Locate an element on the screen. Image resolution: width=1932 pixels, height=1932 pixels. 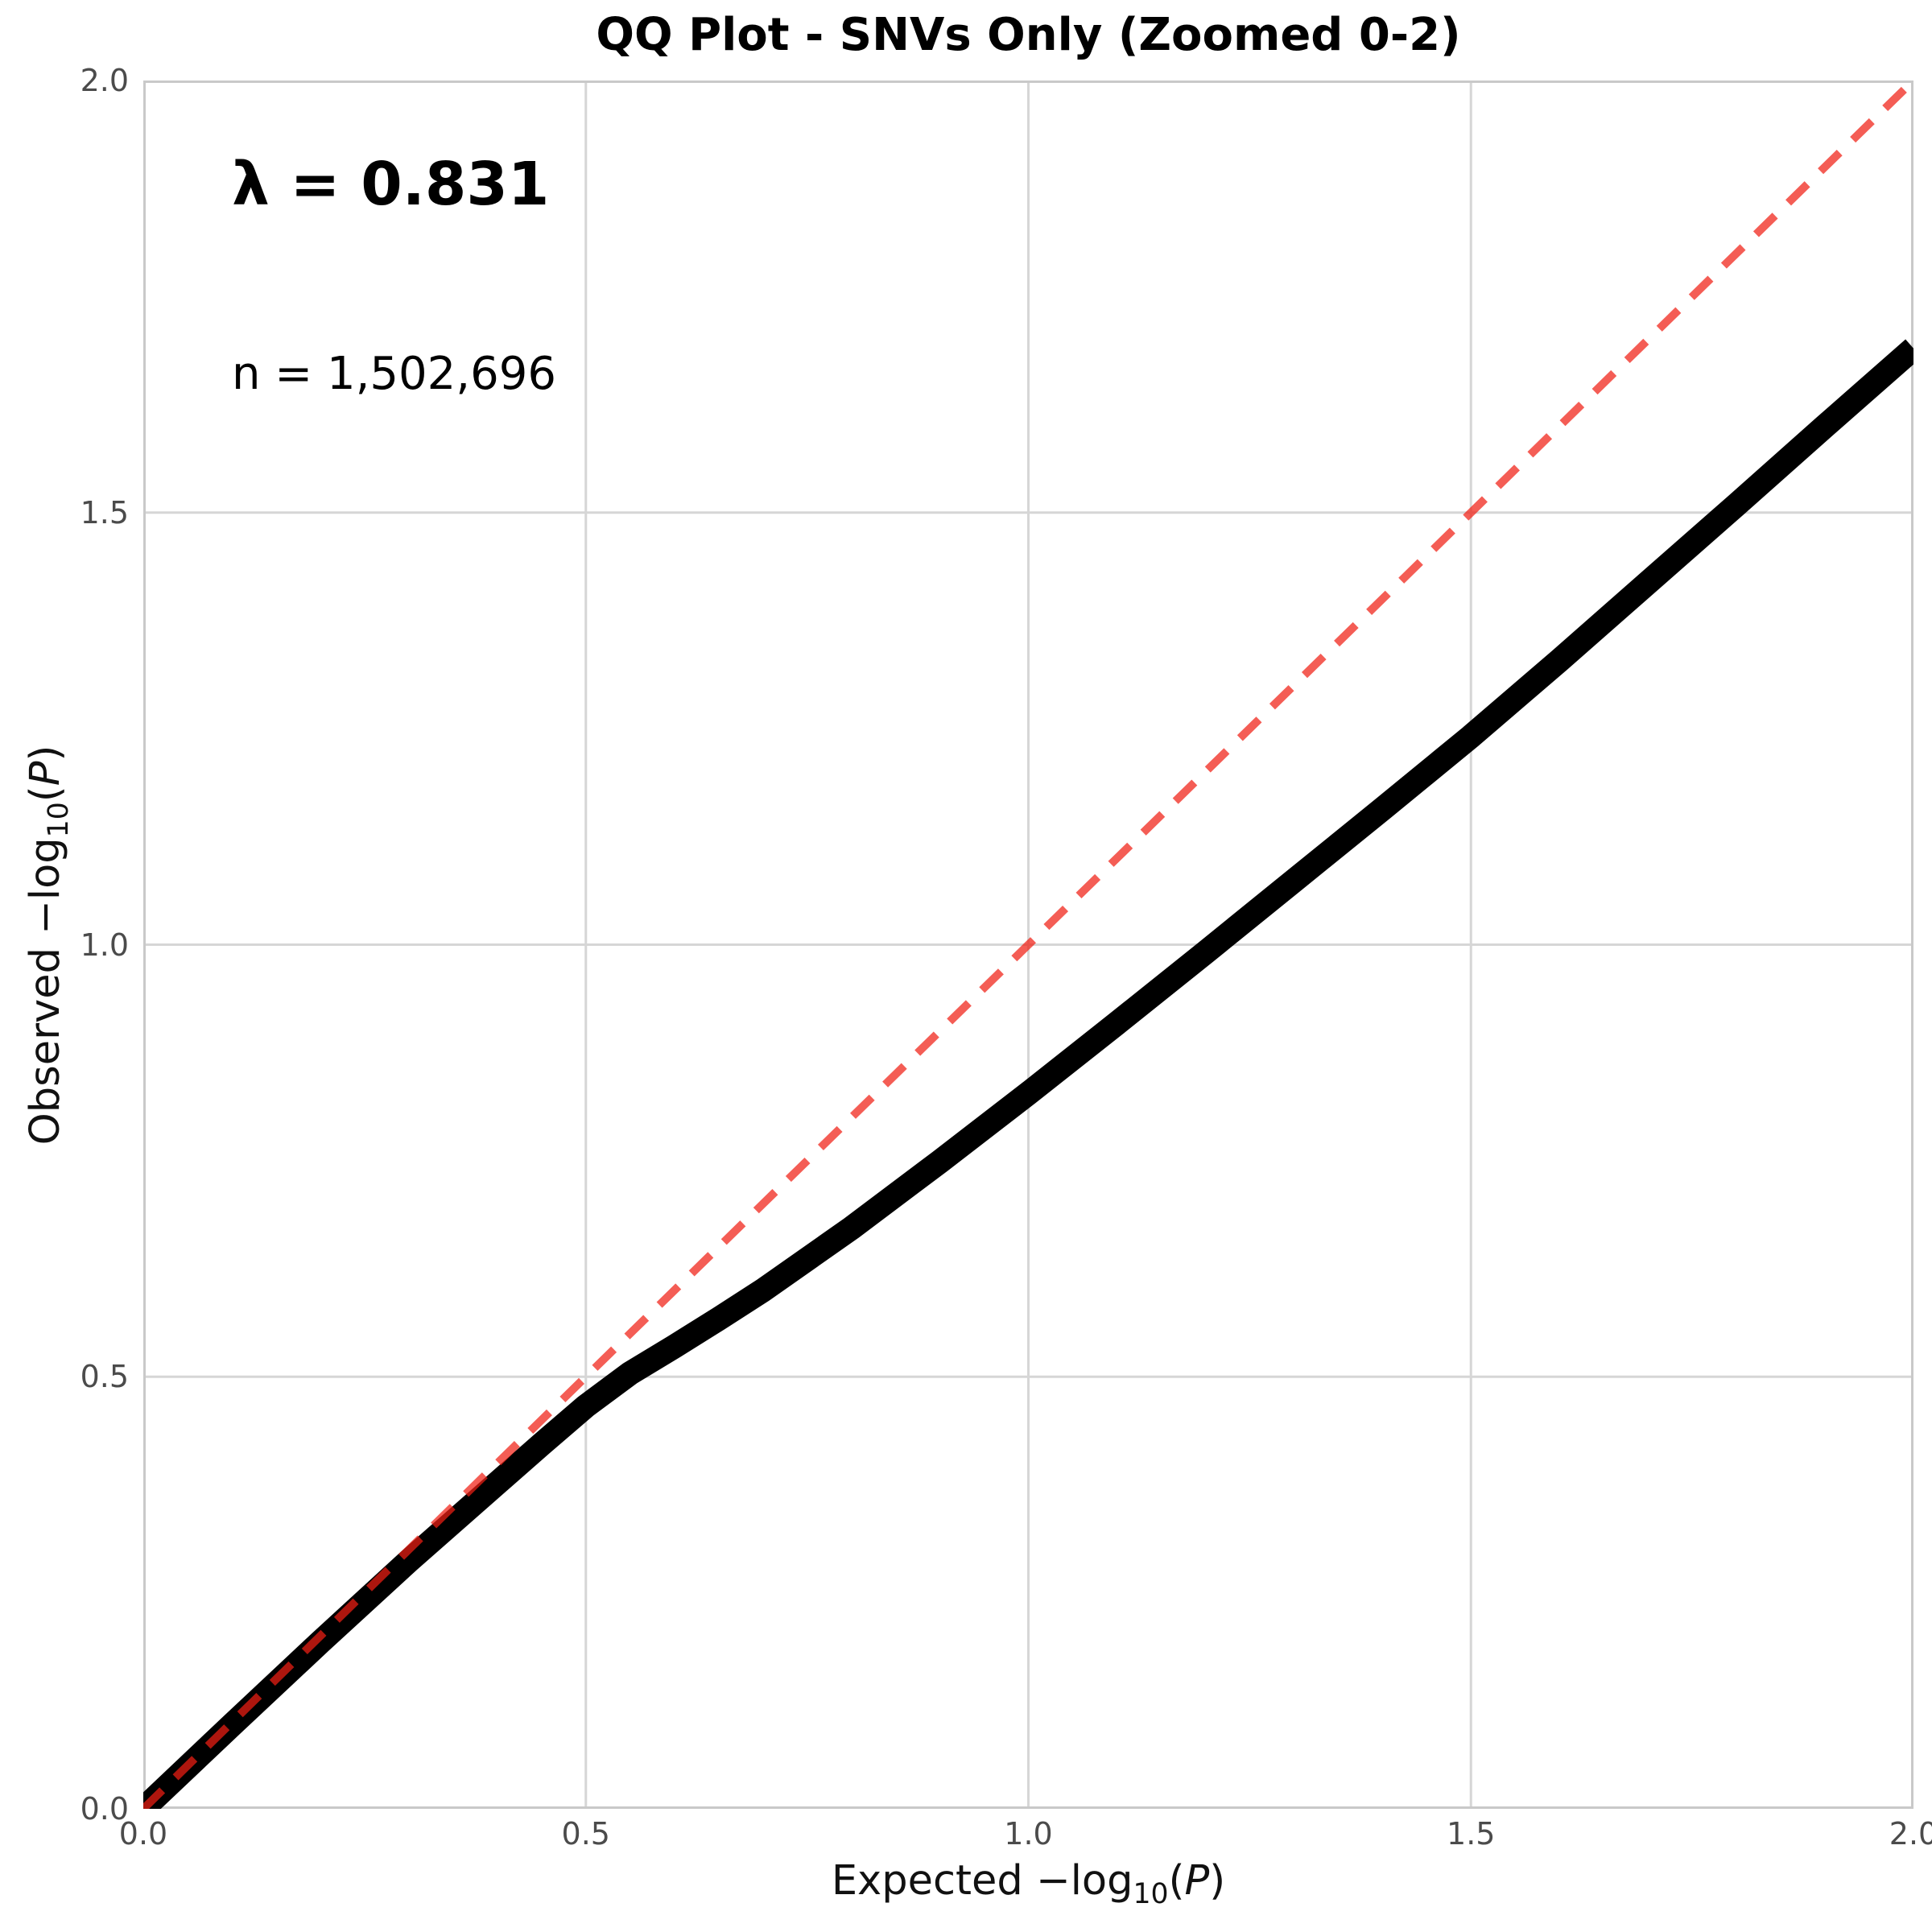
lambda-annotation: λ = 0.831 is located at coordinates (390, 184).